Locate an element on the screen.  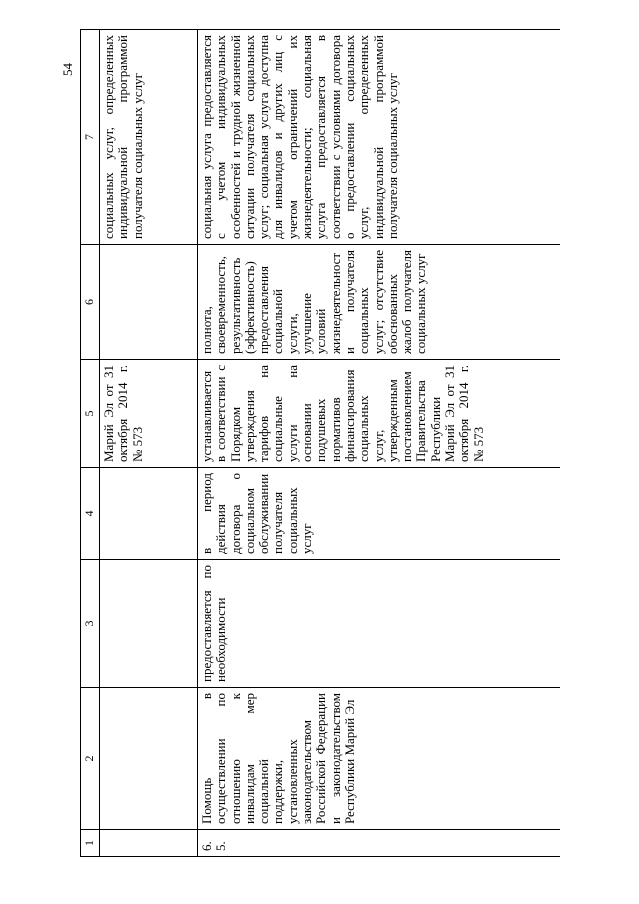
header-cell-5: 5 is located at coordinates (90, 413).